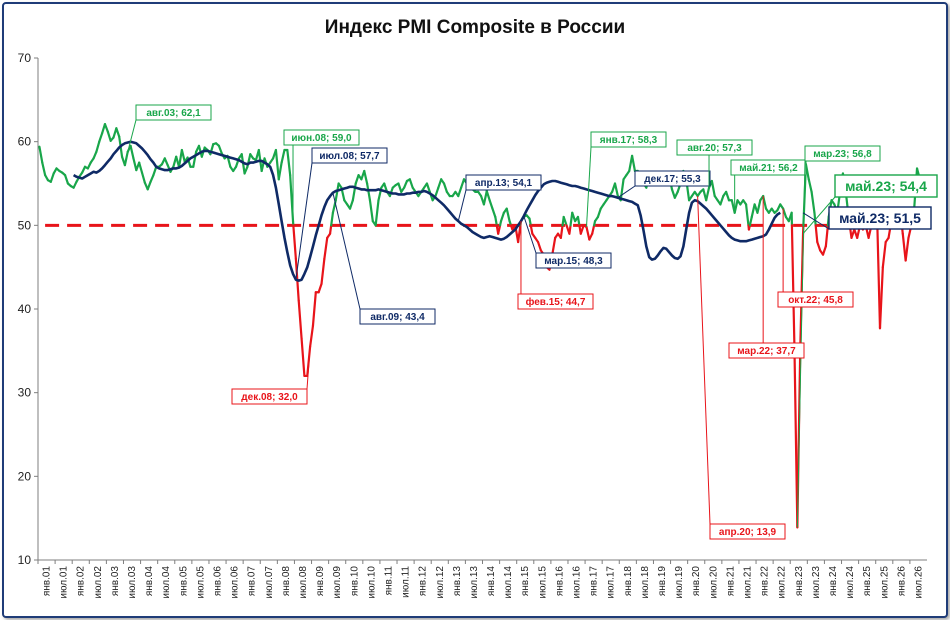 This screenshot has width=950, height=620. What do you see at coordinates (149, 581) in the screenshot?
I see `x-tick-label: янв.04` at bounding box center [149, 581].